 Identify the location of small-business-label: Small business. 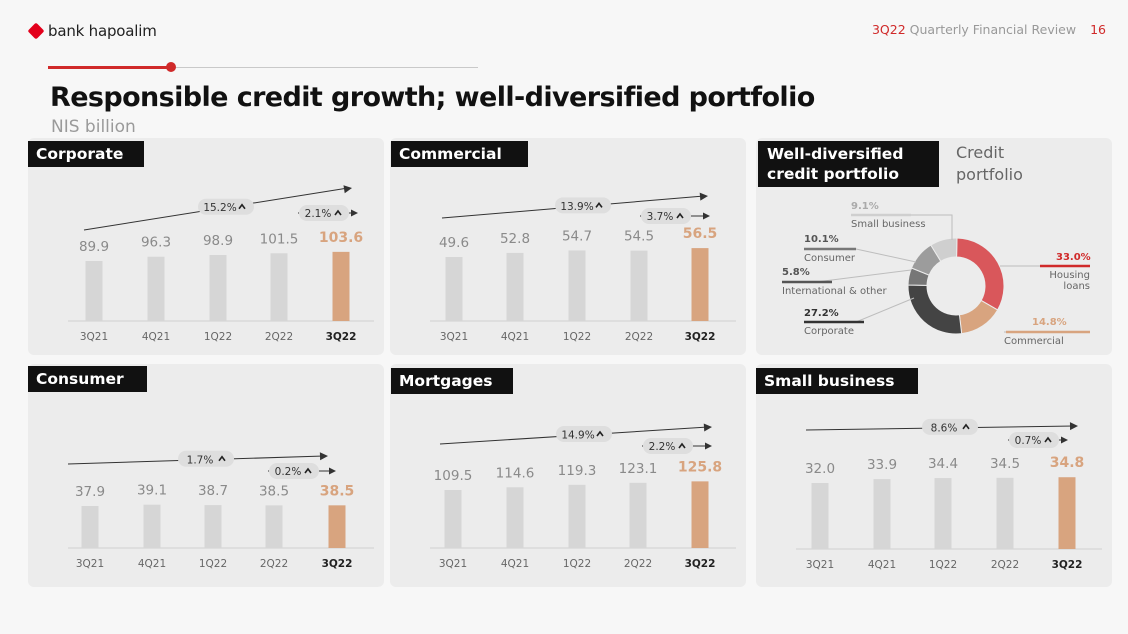
(837, 381).